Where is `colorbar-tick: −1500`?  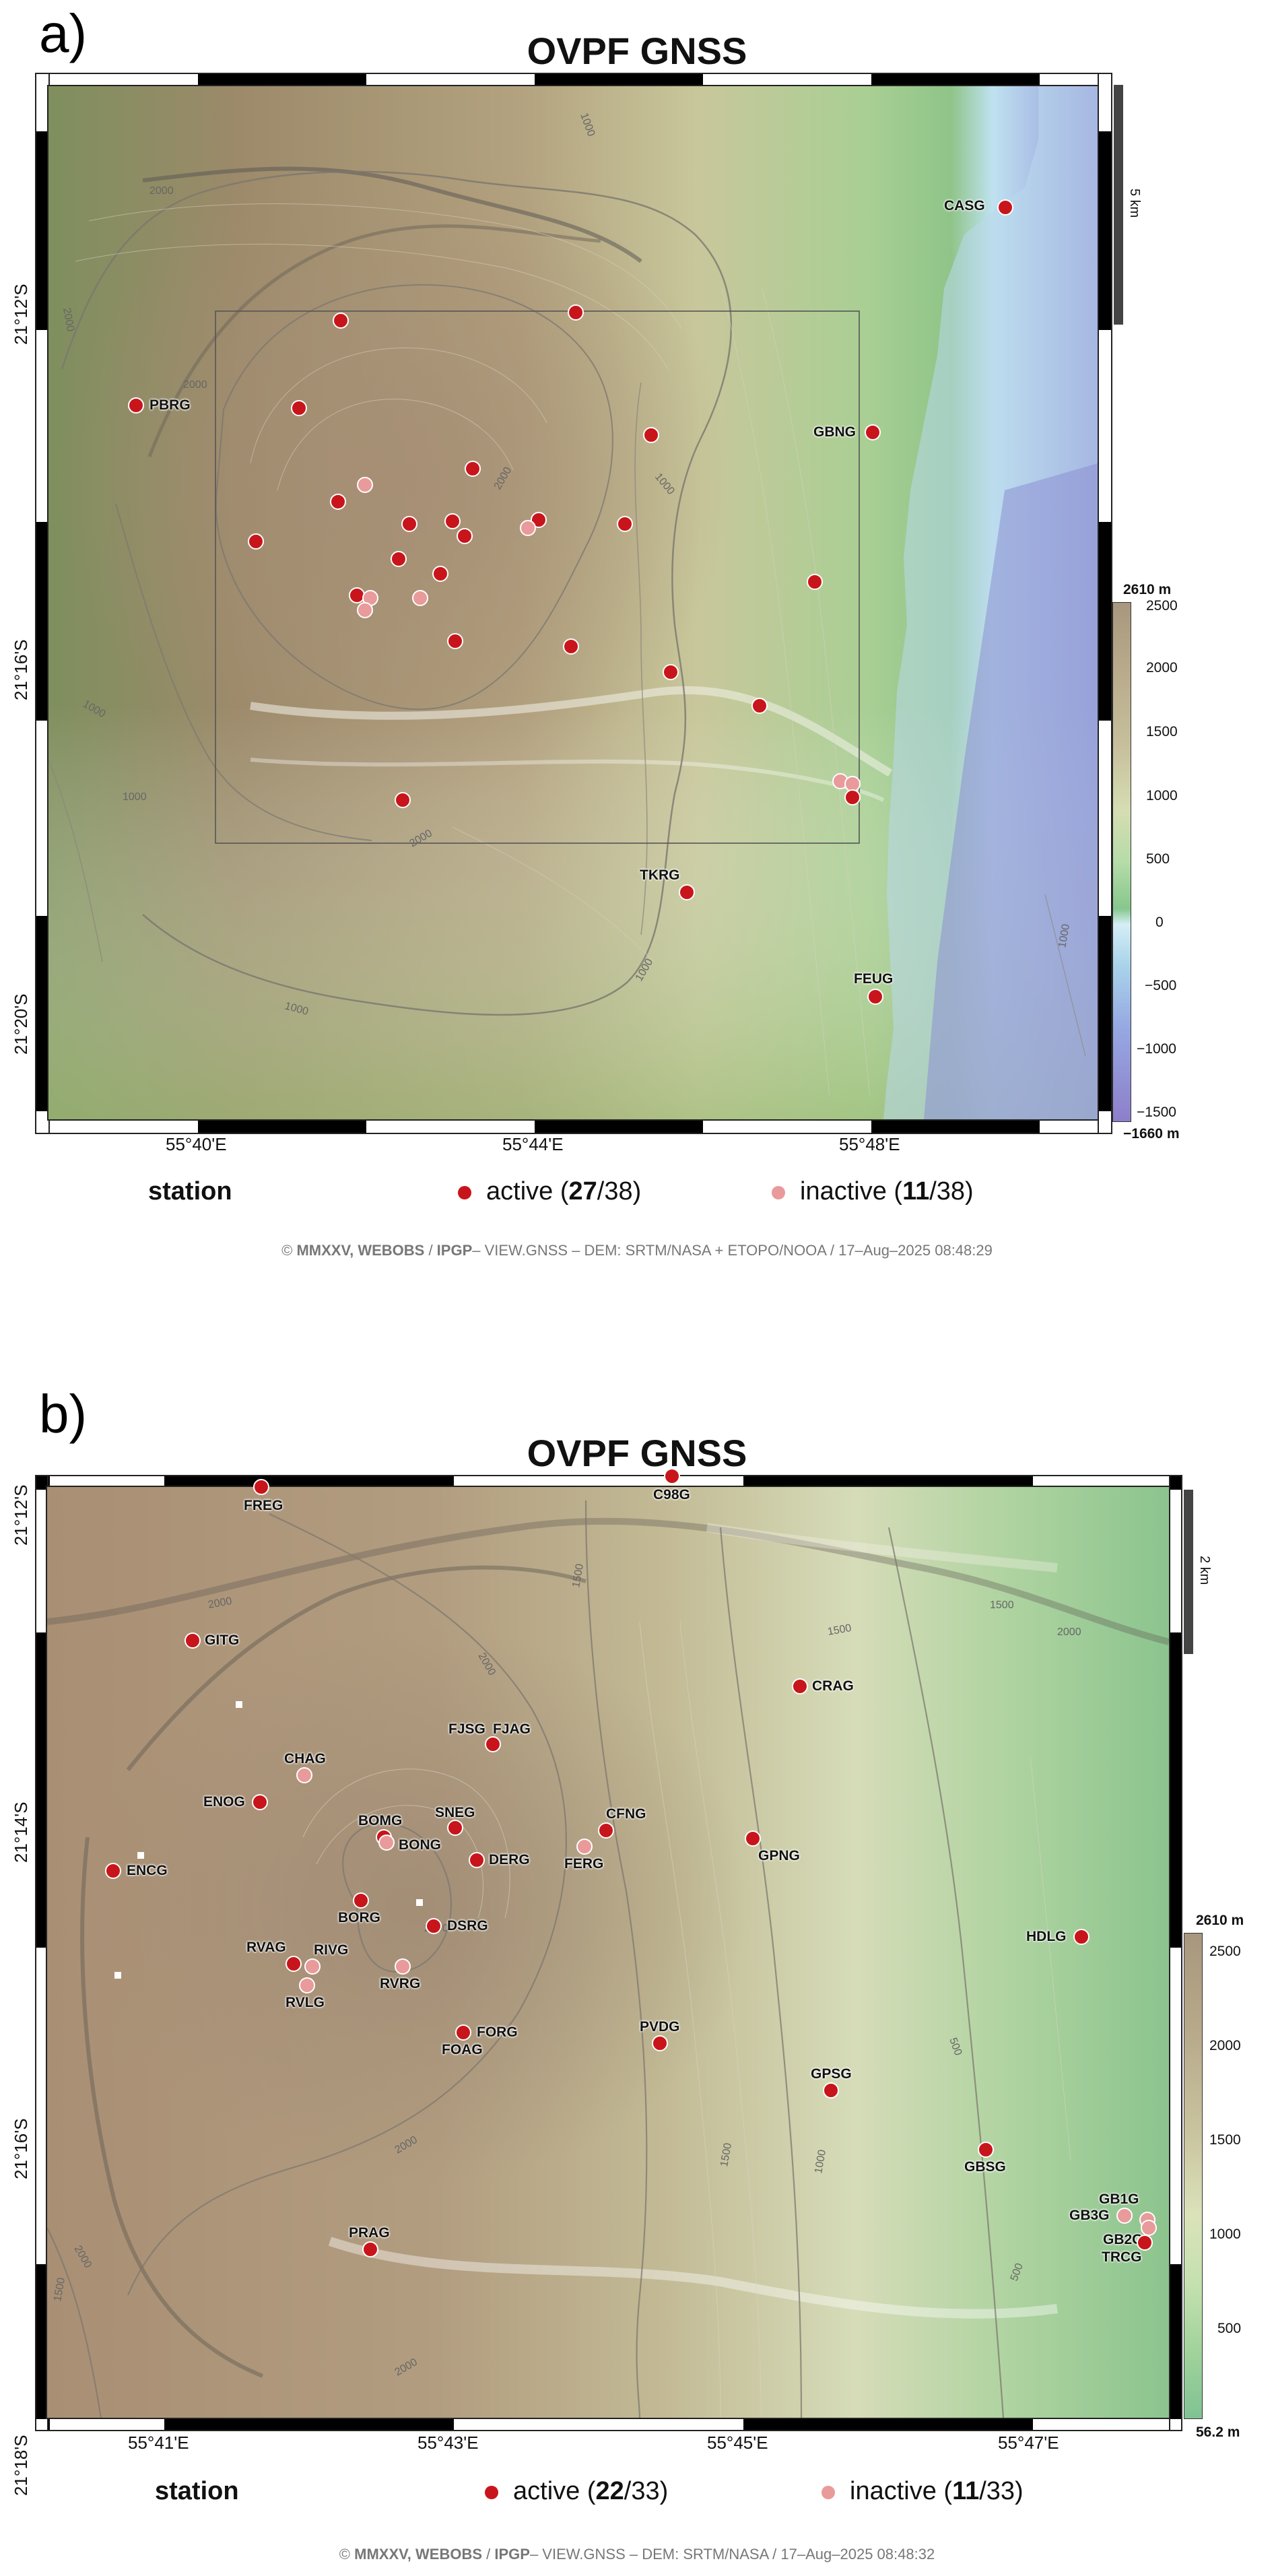 colorbar-tick: −1500 is located at coordinates (1156, 1112).